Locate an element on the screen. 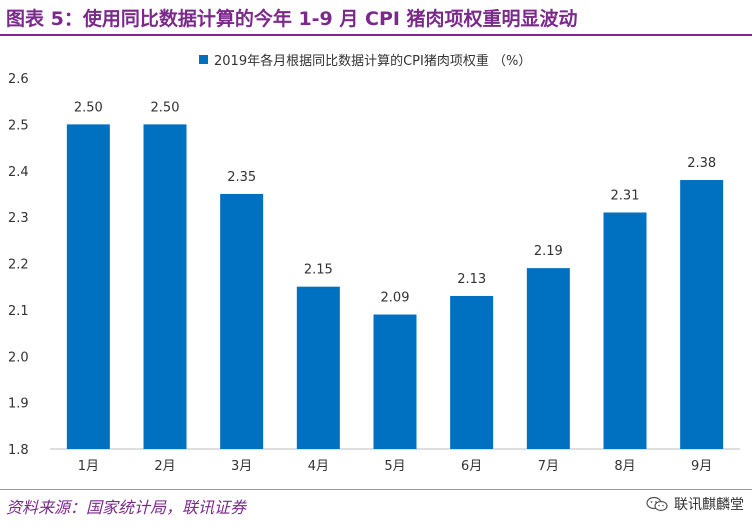 Image resolution: width=752 pixels, height=526 pixels. y-tick-label: 2.2 is located at coordinates (18, 265).